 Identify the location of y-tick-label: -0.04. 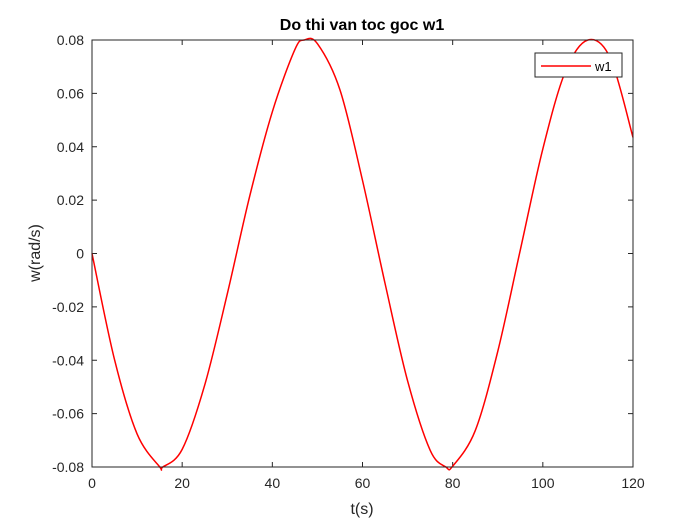
(68, 360).